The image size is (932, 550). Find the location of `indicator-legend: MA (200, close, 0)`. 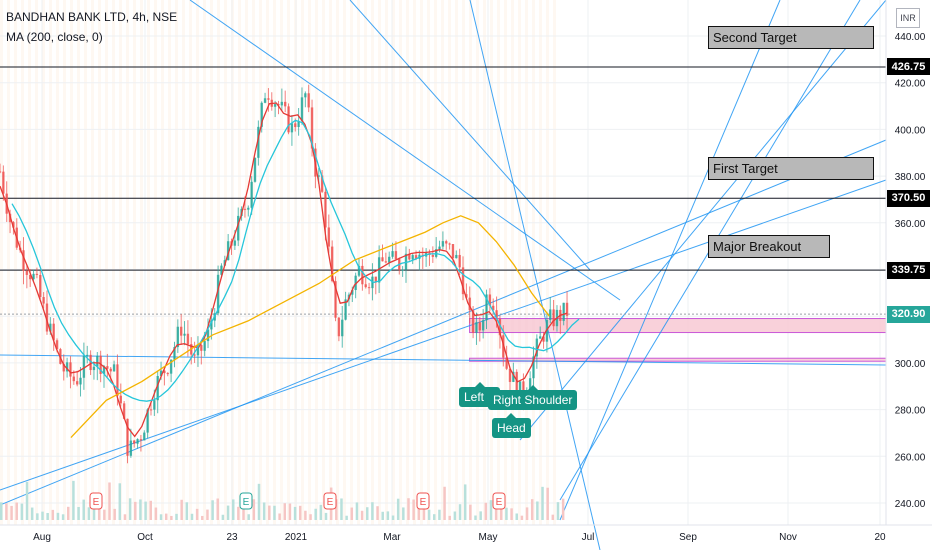

indicator-legend: MA (200, close, 0) is located at coordinates (54, 37).